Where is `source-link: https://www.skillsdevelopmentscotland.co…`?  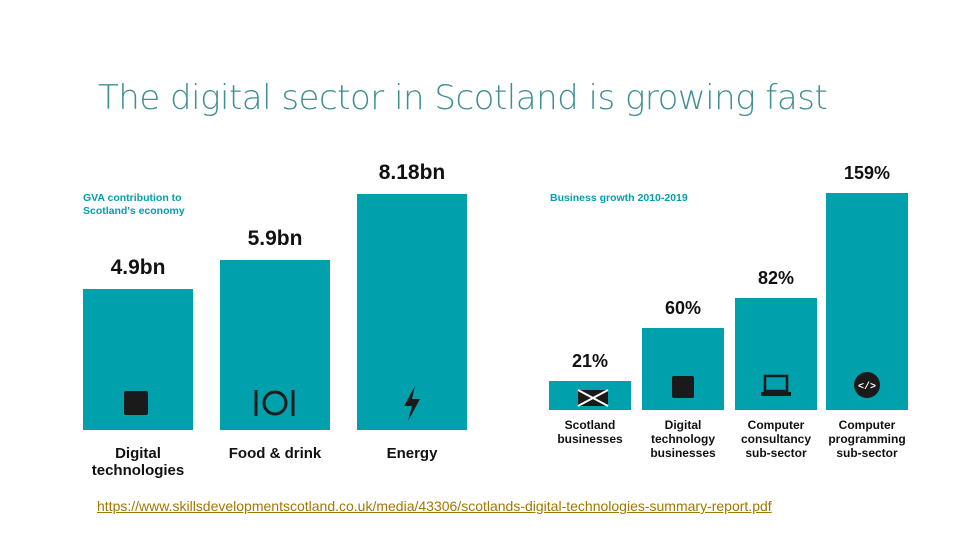
source-link: https://www.skillsdevelopmentscotland.co… is located at coordinates (434, 506).